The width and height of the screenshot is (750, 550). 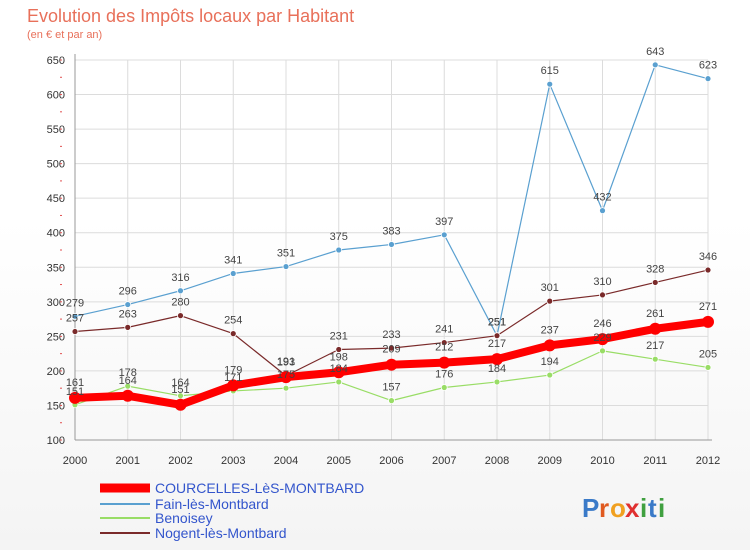 What do you see at coordinates (339, 336) in the screenshot?
I see `data-label: 231` at bounding box center [339, 336].